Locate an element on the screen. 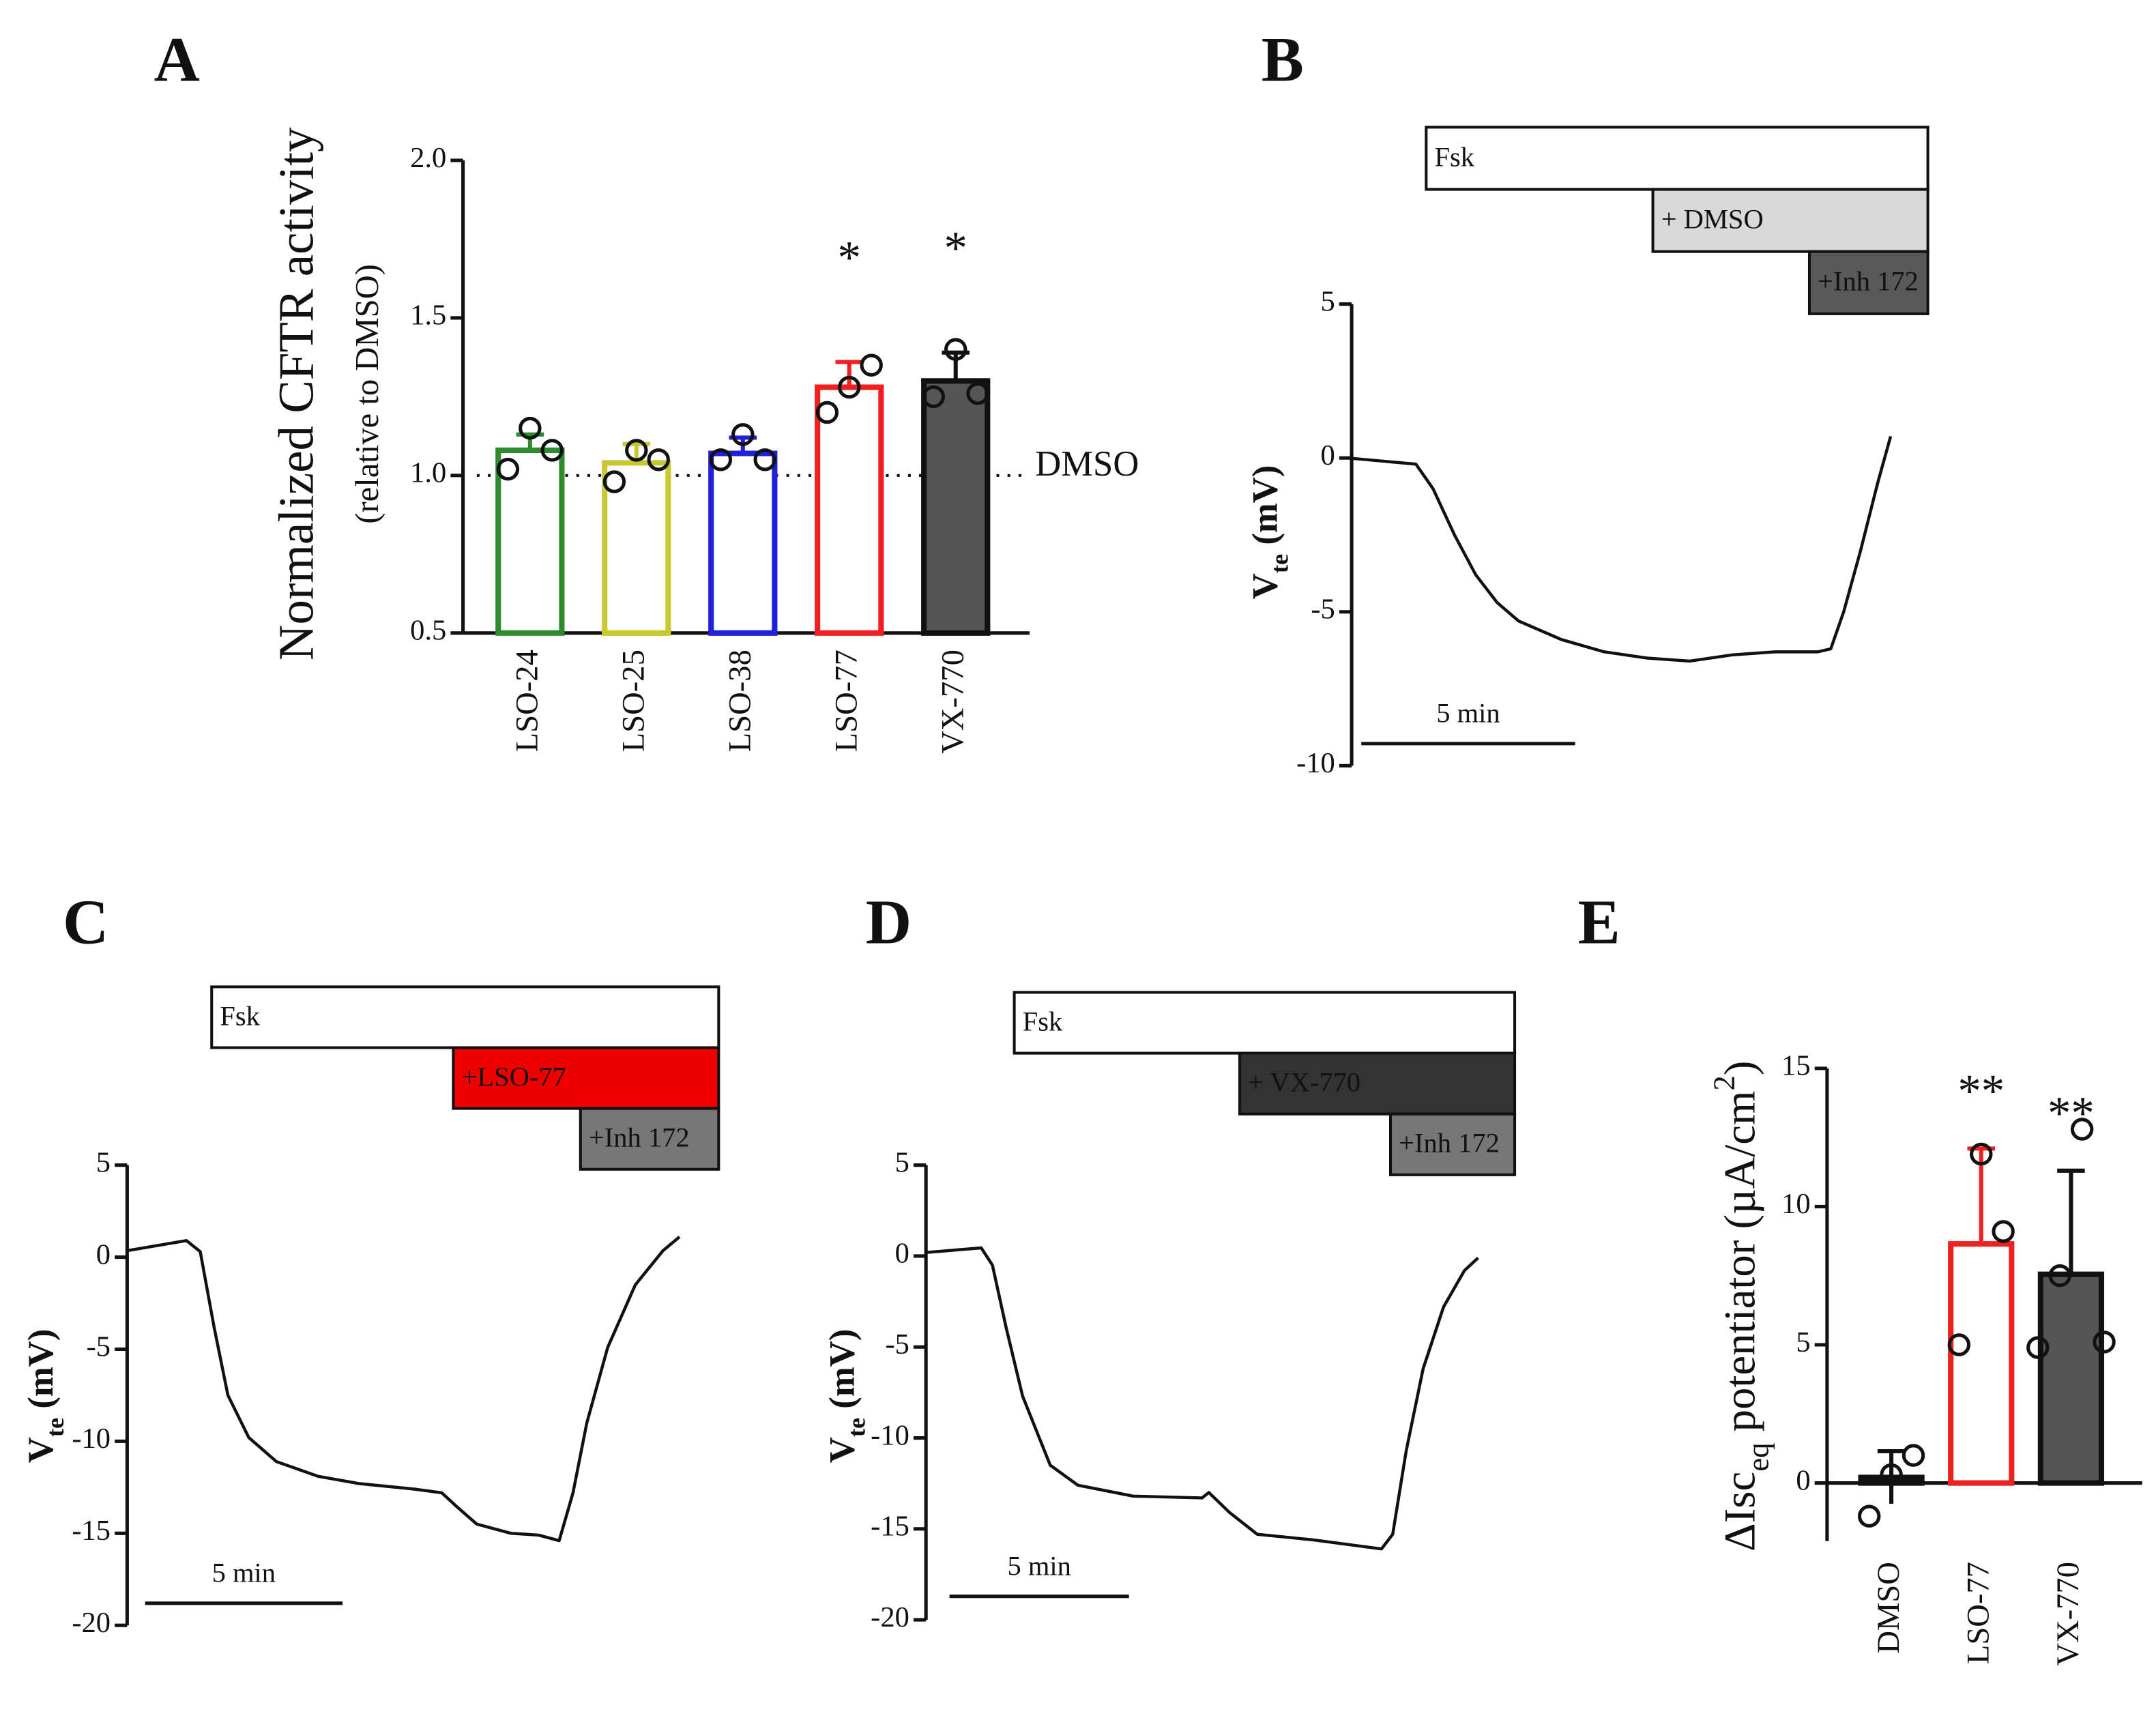 The height and width of the screenshot is (1718, 2156). x-tick-label: LSO-25 is located at coordinates (633, 701).